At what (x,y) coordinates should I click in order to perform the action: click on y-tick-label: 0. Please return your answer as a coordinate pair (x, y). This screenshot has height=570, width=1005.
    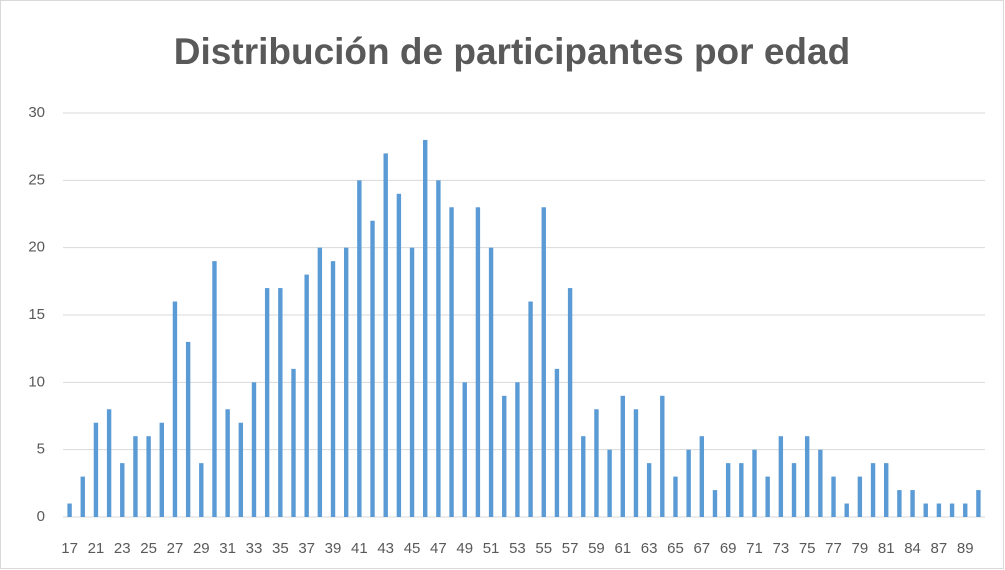
    Looking at the image, I should click on (41, 516).